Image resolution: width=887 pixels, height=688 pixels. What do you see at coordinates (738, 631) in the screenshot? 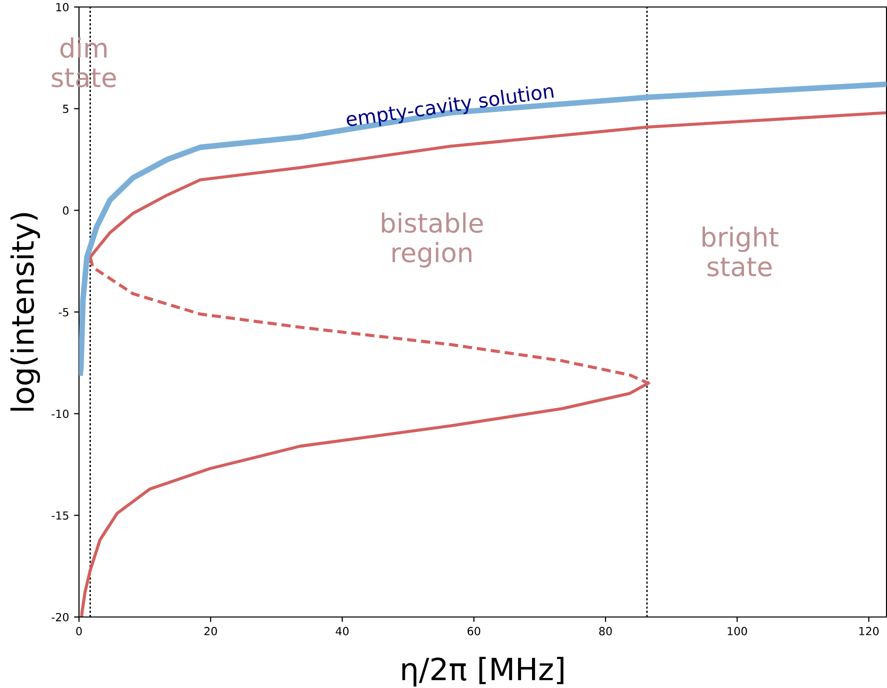
I see `x-tick-label: 100` at bounding box center [738, 631].